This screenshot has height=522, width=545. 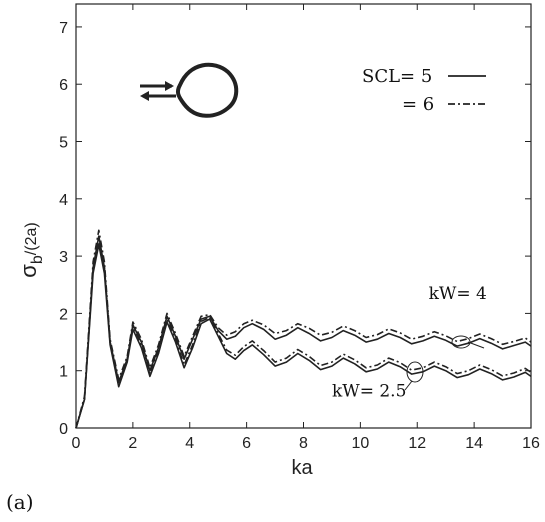 I want to click on y-axis-label: σb/(2a), so click(x=31, y=249).